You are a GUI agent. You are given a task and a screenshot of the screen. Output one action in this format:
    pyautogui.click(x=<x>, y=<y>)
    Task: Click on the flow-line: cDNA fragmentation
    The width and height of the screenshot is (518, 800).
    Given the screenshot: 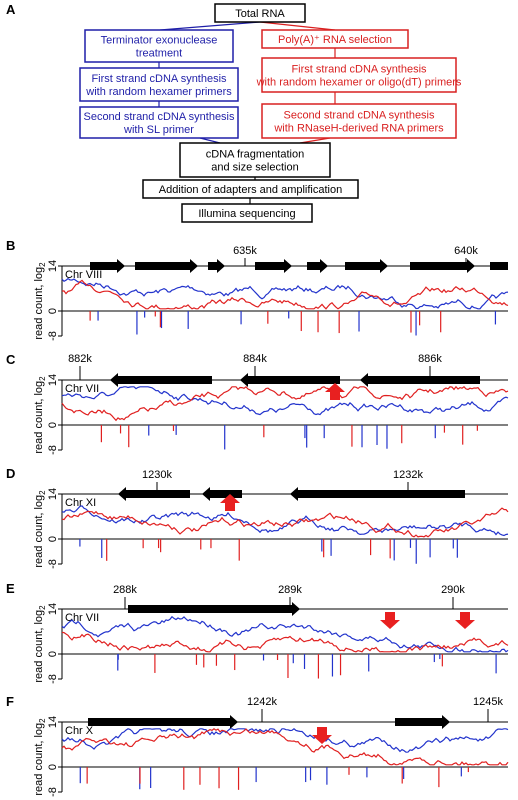 What is the action you would take?
    pyautogui.click(x=255, y=155)
    